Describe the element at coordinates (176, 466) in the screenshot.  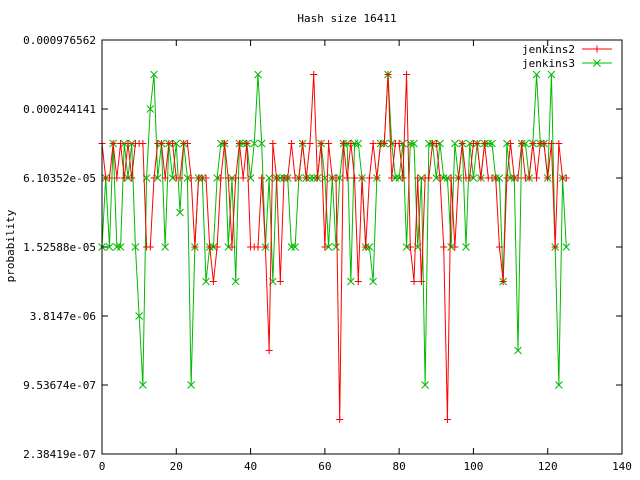
I see `x-tick-label: 20` at that location.